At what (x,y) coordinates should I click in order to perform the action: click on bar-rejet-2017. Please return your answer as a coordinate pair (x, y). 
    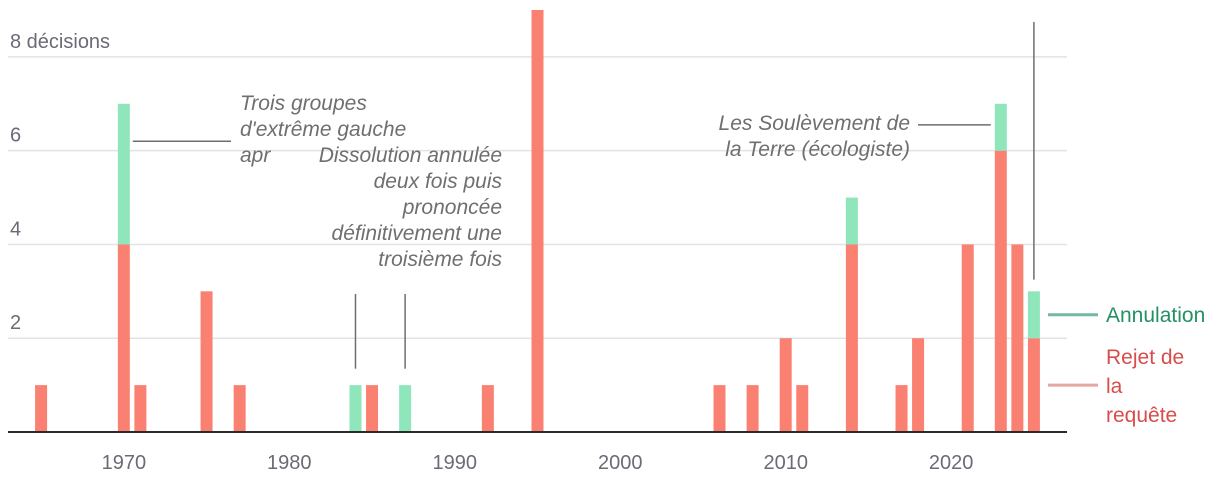
    Looking at the image, I should click on (901, 408).